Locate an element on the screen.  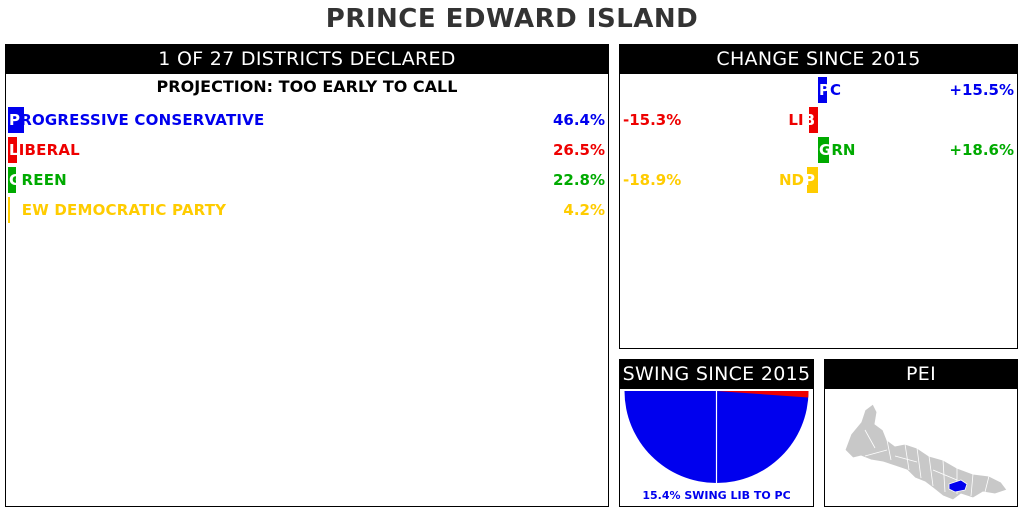
change-value: -15.3% is located at coordinates (652, 120).